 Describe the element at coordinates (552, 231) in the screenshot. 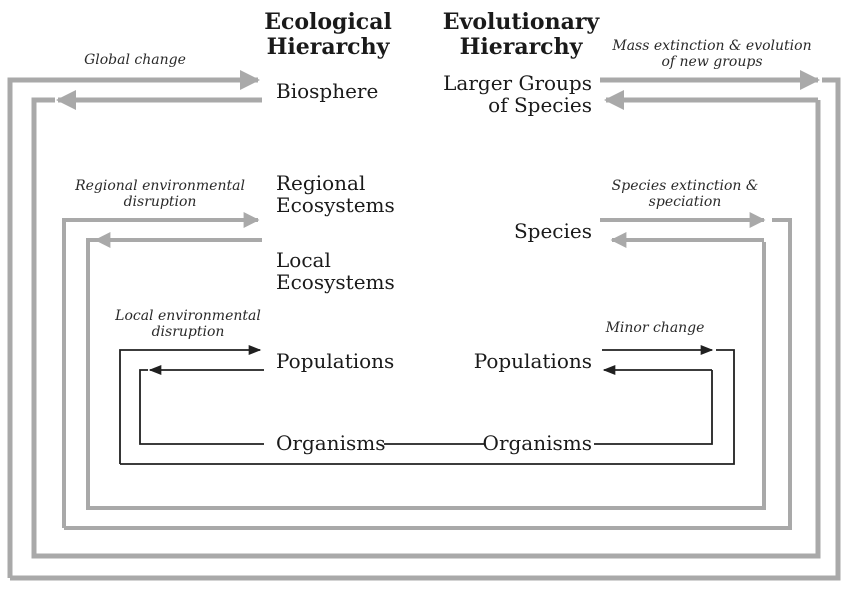

I see `species-label: Species` at that location.